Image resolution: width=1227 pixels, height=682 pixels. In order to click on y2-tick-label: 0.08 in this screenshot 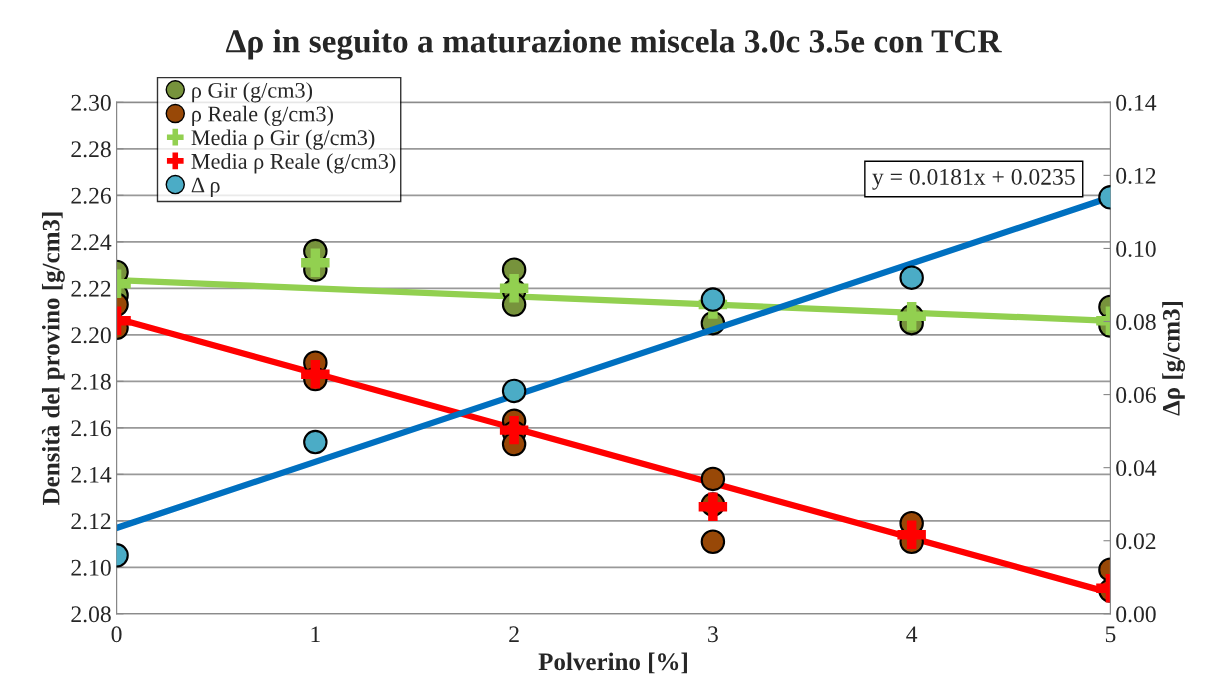, I will do `click(1136, 322)`.